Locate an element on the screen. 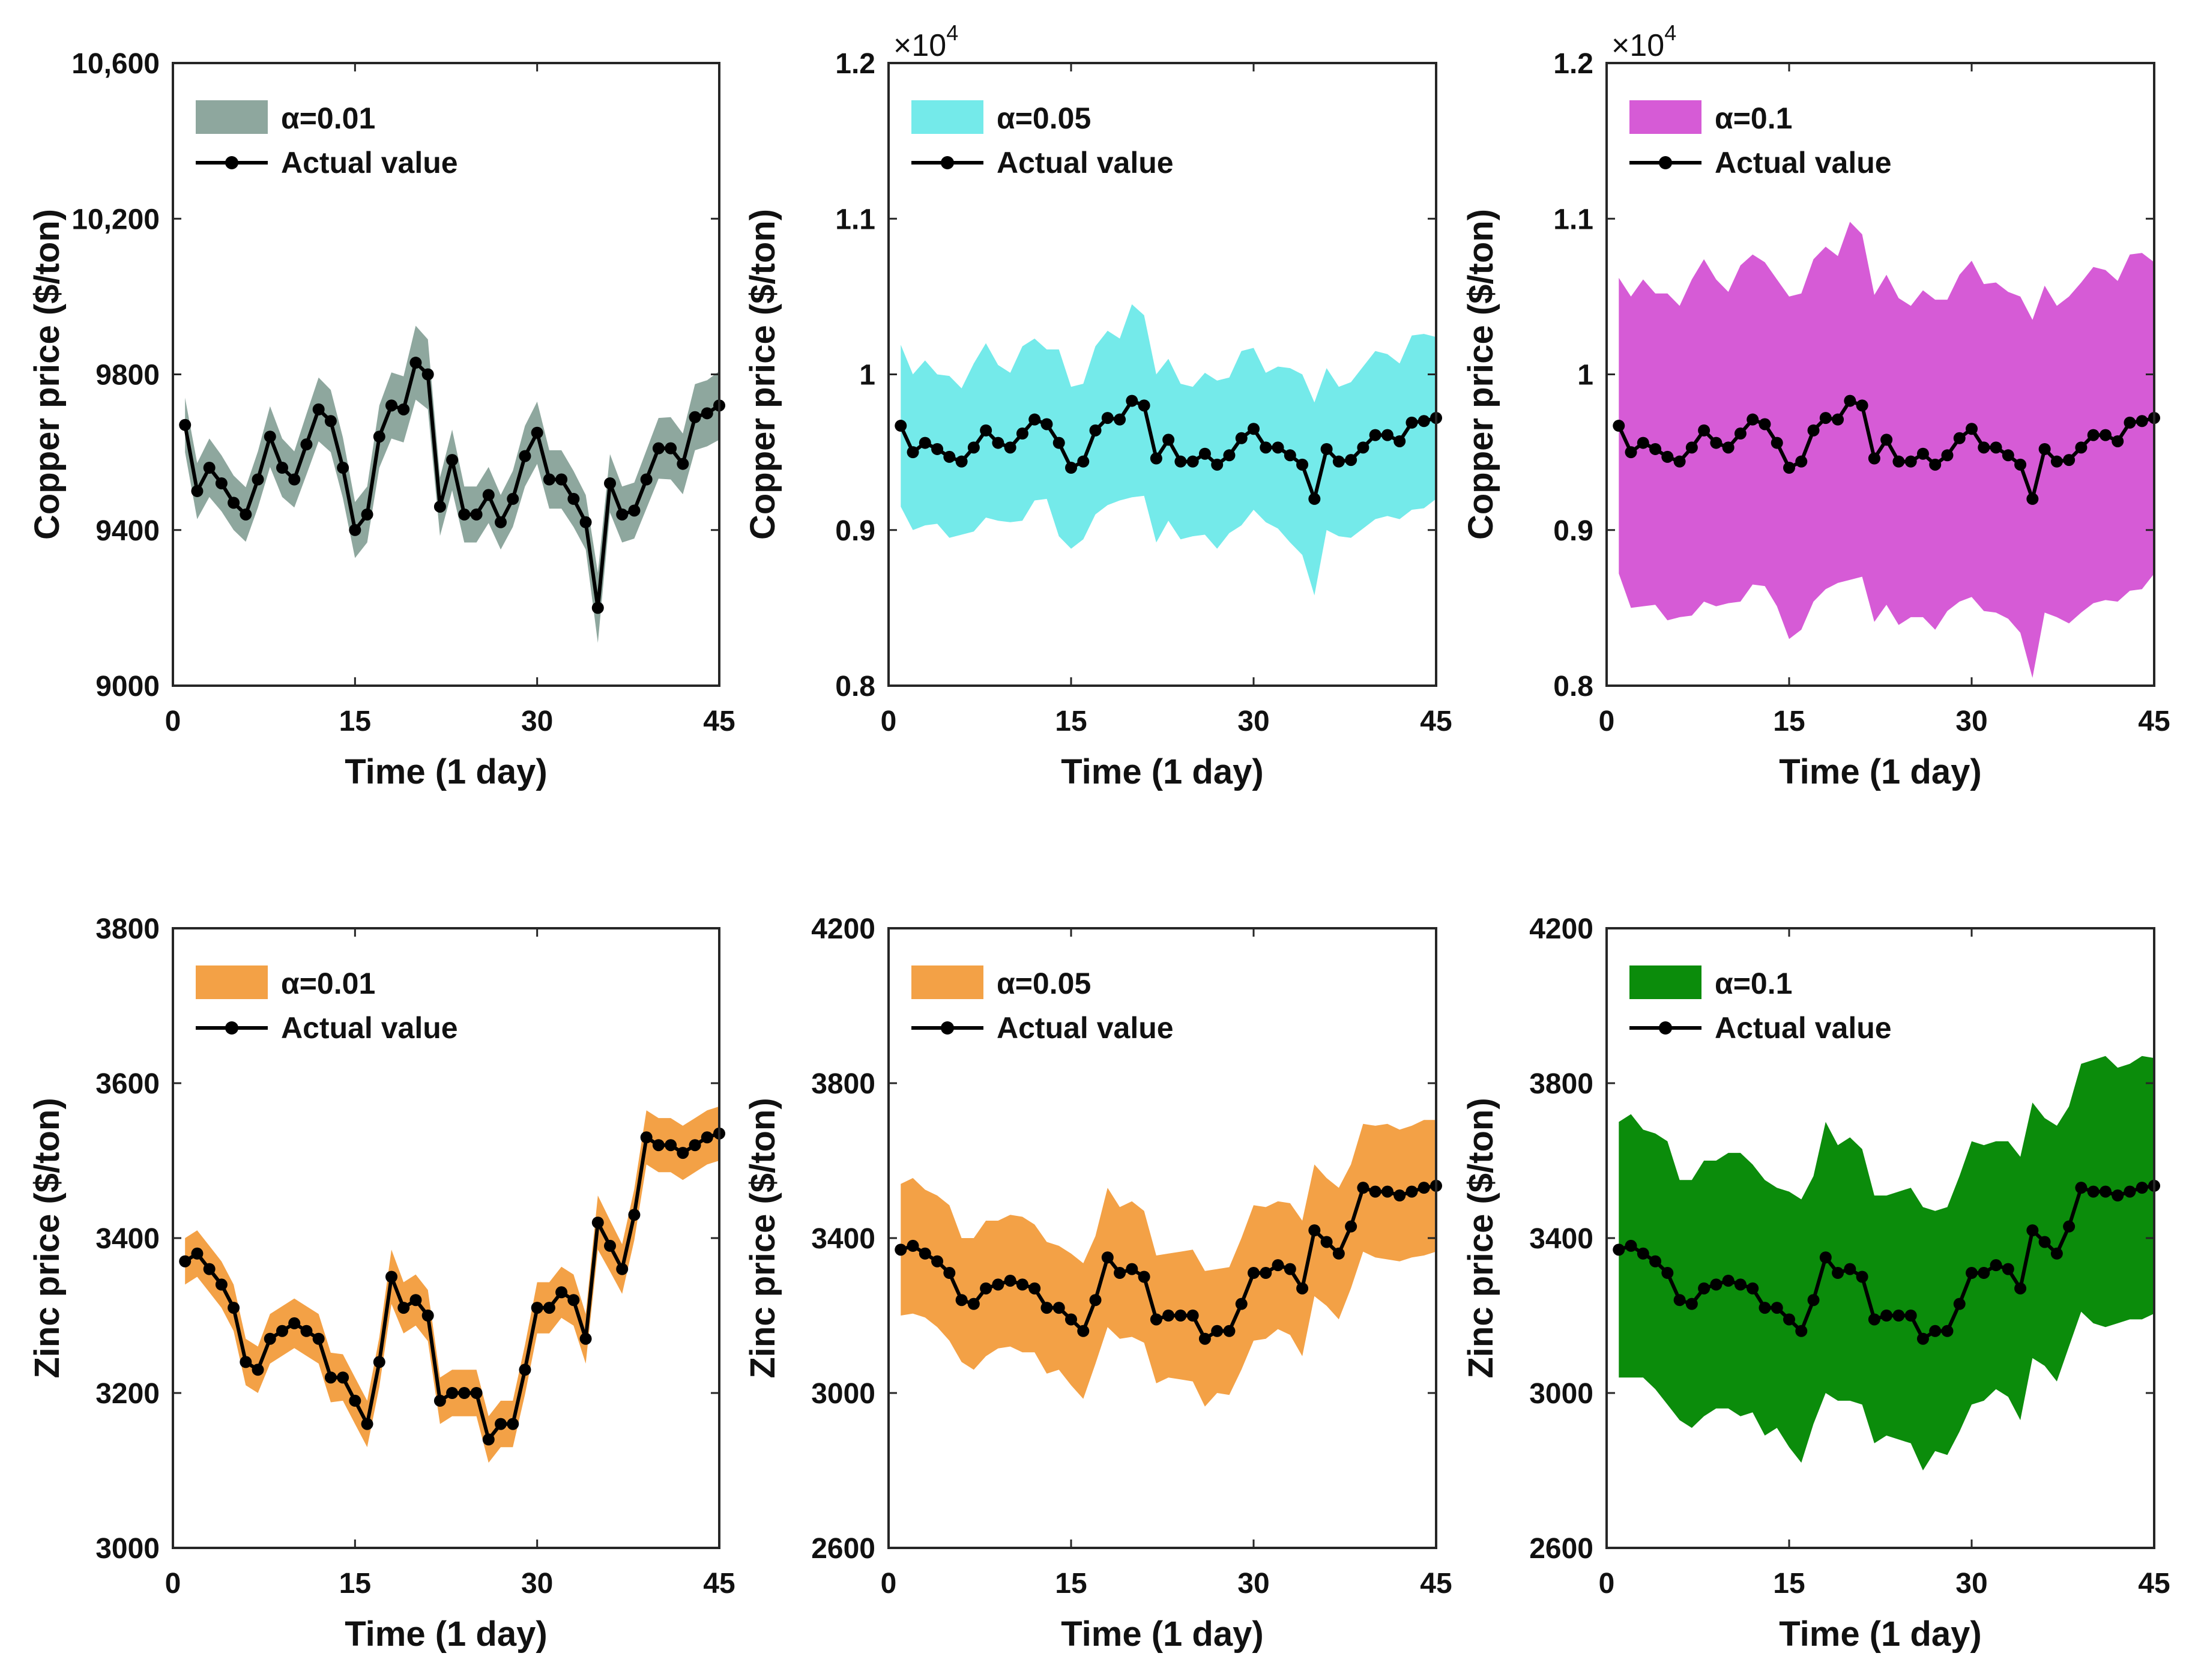 The width and height of the screenshot is (2195, 1680). legend-line-label: Actual value is located at coordinates (1804, 1028).